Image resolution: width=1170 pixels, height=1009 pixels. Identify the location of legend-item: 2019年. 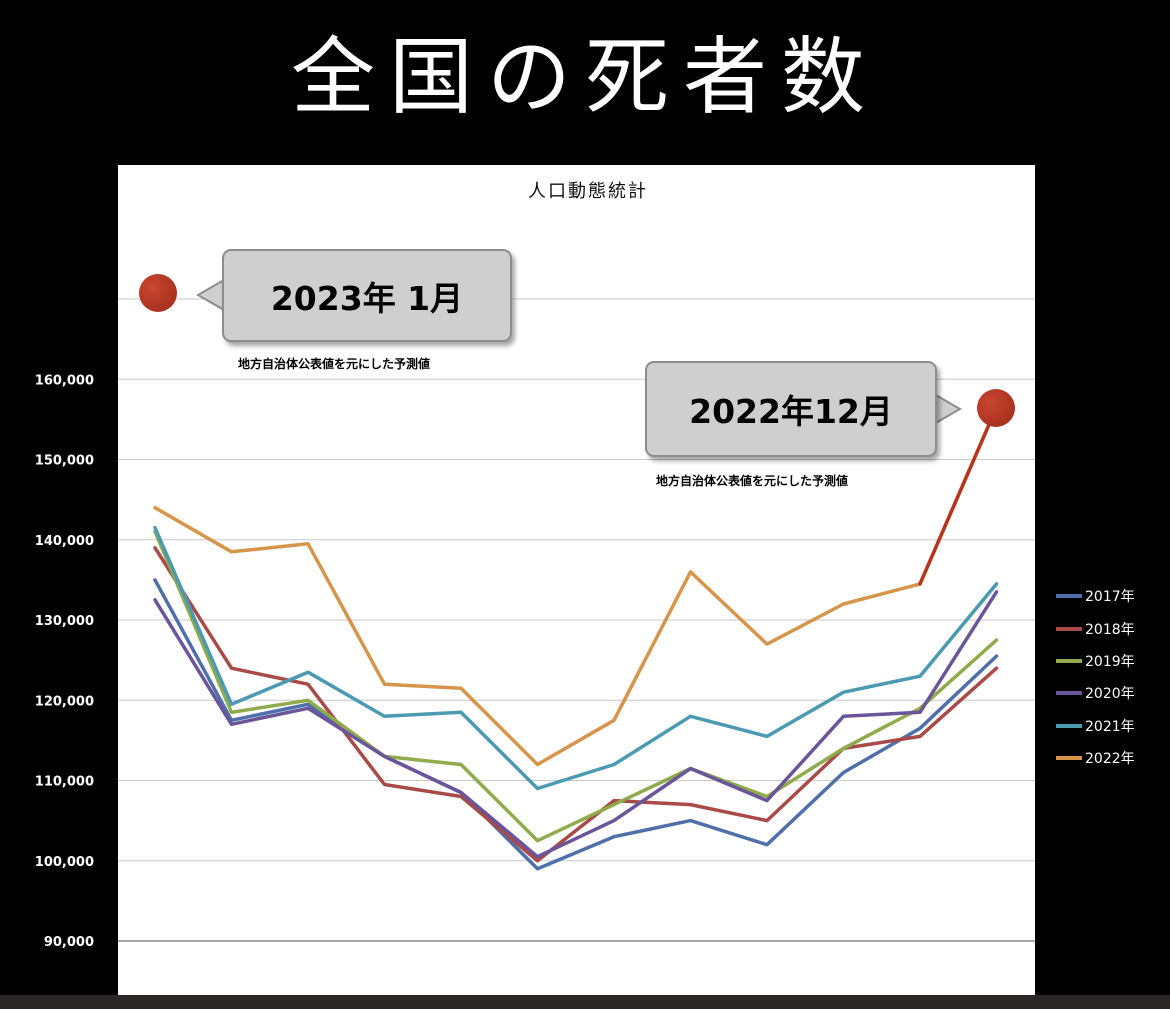
(1111, 661).